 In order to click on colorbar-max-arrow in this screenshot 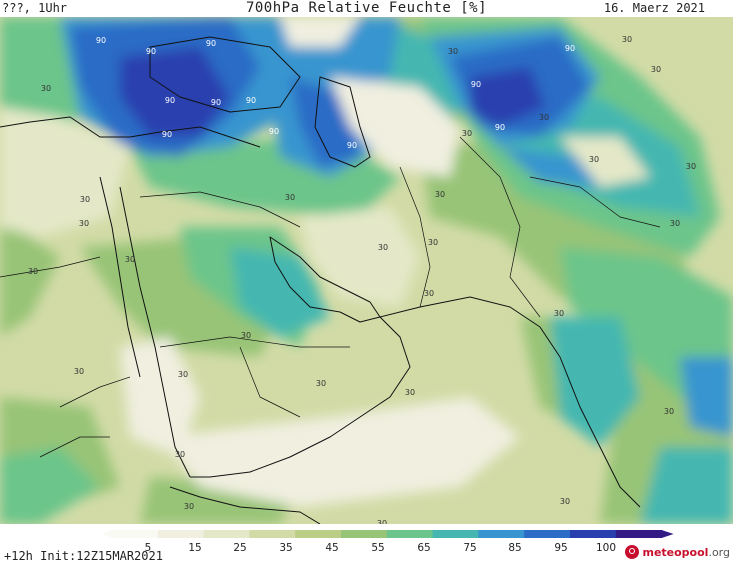, I will do `click(667, 534)`.